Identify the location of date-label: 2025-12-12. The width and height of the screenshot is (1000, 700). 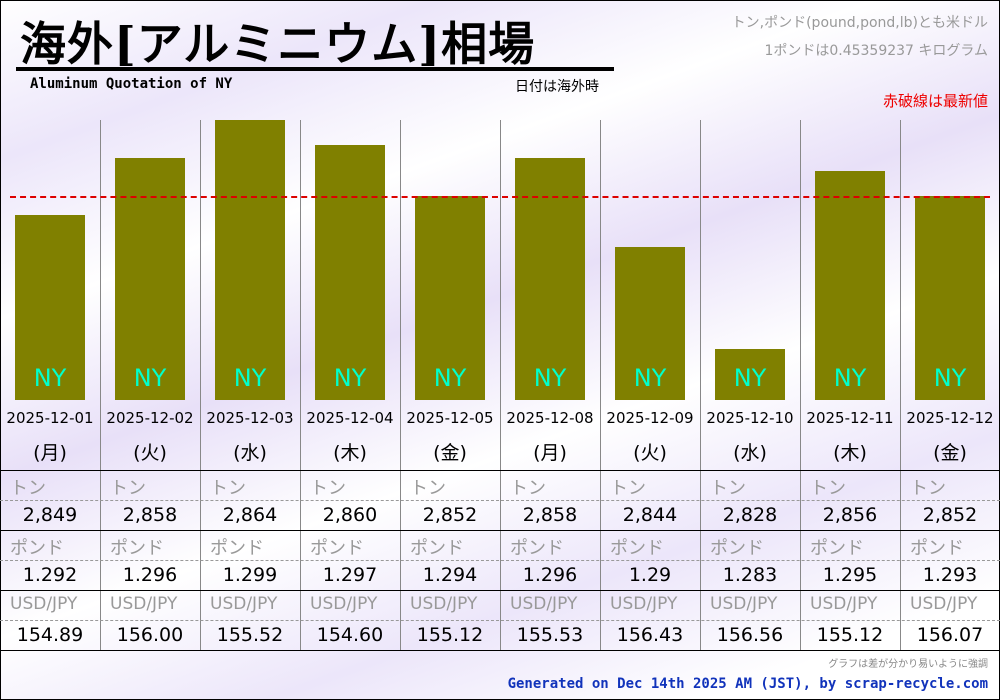
(950, 418).